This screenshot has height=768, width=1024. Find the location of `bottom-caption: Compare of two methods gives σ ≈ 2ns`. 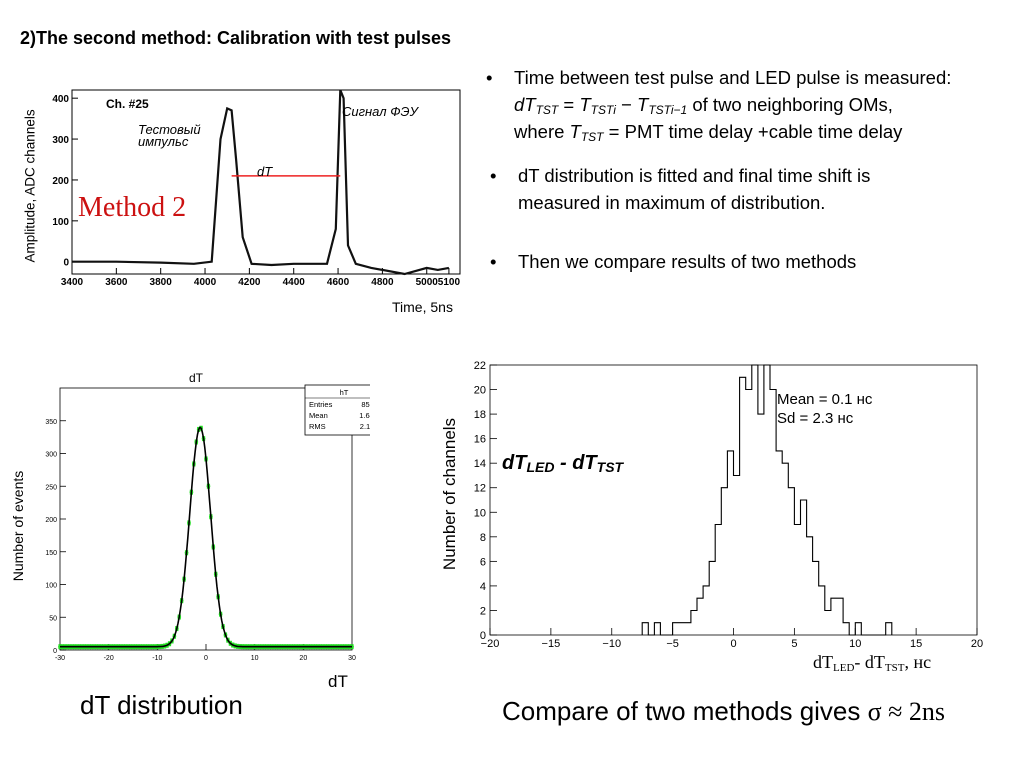

bottom-caption: Compare of two methods gives σ ≈ 2ns is located at coordinates (724, 711).